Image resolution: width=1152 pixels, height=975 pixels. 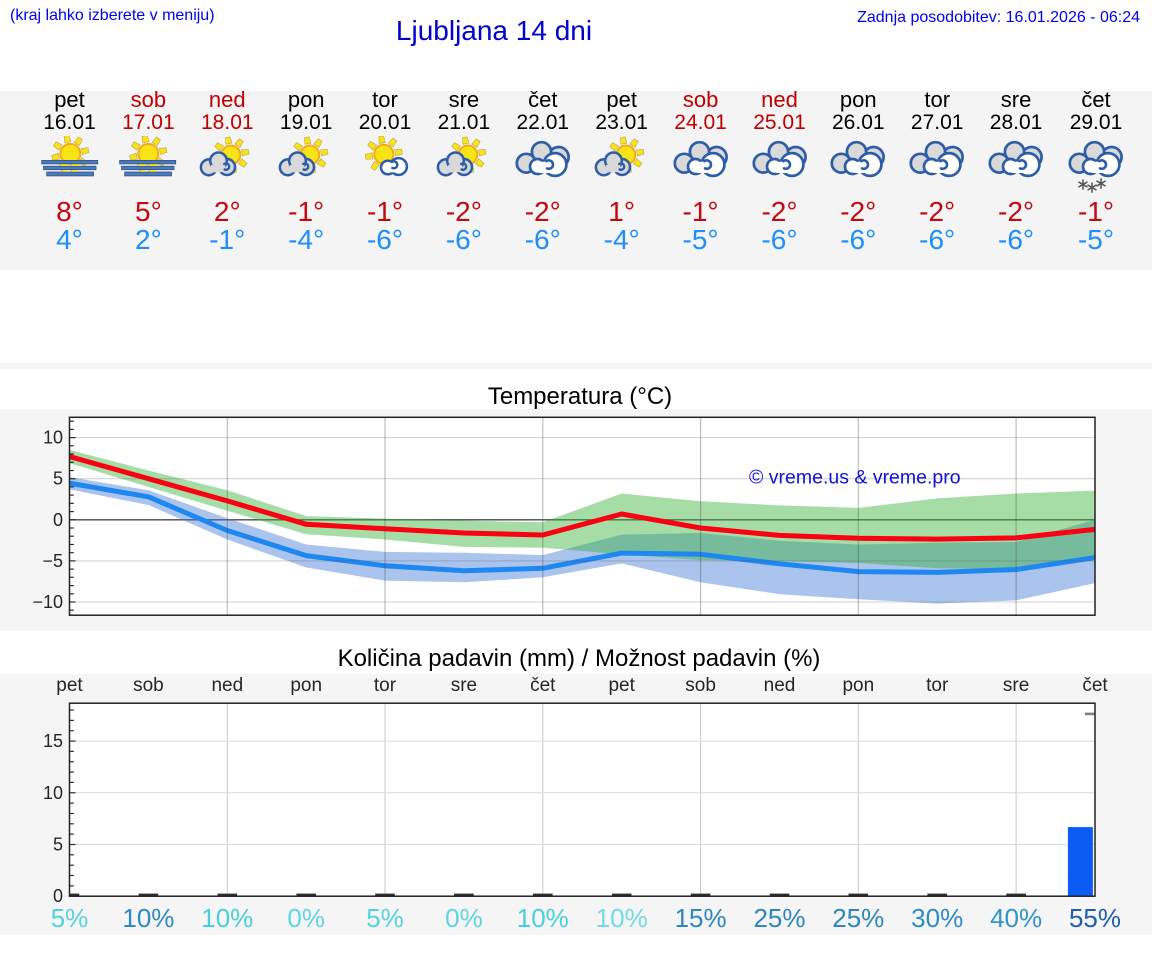 I want to click on svg-text: 40%, so click(x=1016, y=918).